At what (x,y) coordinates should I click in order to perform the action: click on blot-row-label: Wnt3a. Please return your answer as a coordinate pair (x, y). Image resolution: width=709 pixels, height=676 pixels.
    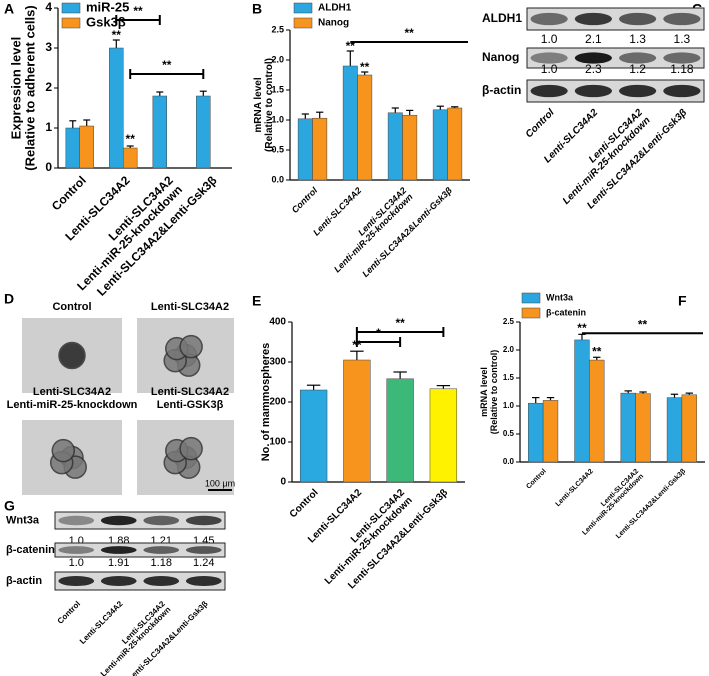
    Looking at the image, I should click on (23, 520).